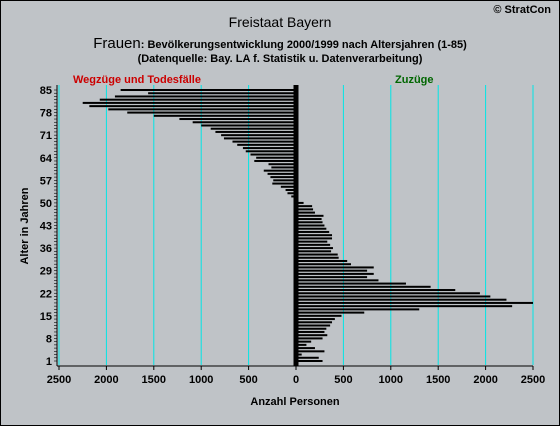 Image resolution: width=560 pixels, height=426 pixels. I want to click on right-side-label: Zuzüge, so click(414, 80).